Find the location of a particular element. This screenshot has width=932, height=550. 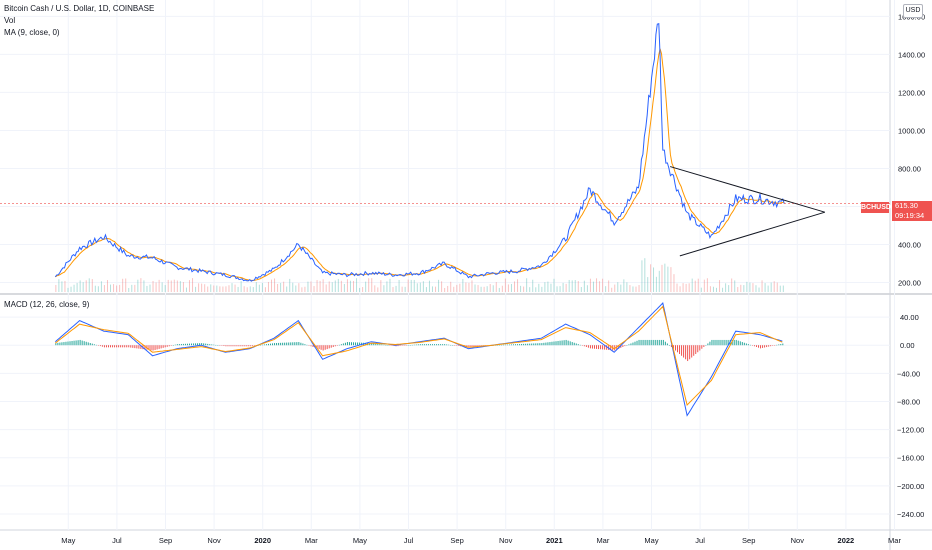

time-tick-label: Sep is located at coordinates (456, 540).